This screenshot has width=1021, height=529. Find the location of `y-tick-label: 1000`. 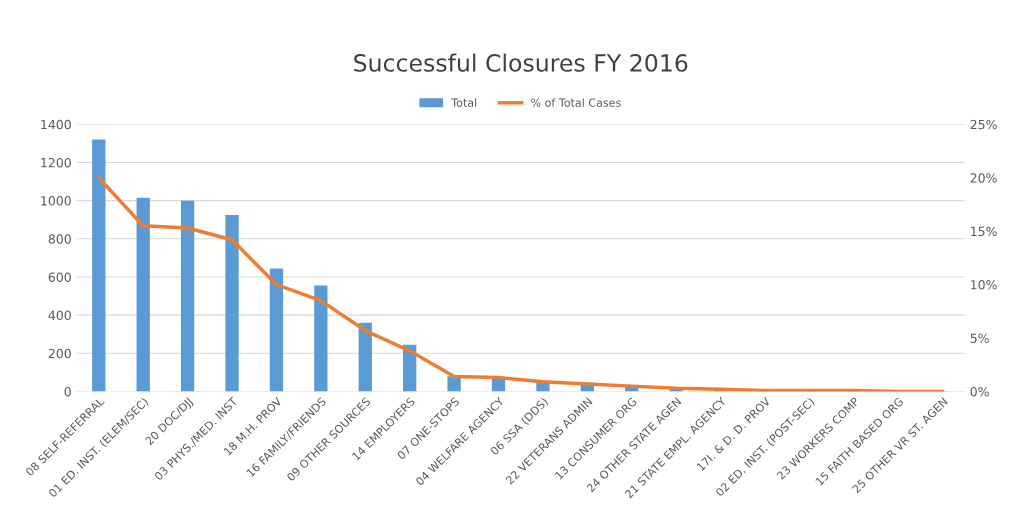

y-tick-label: 1000 is located at coordinates (56, 201).